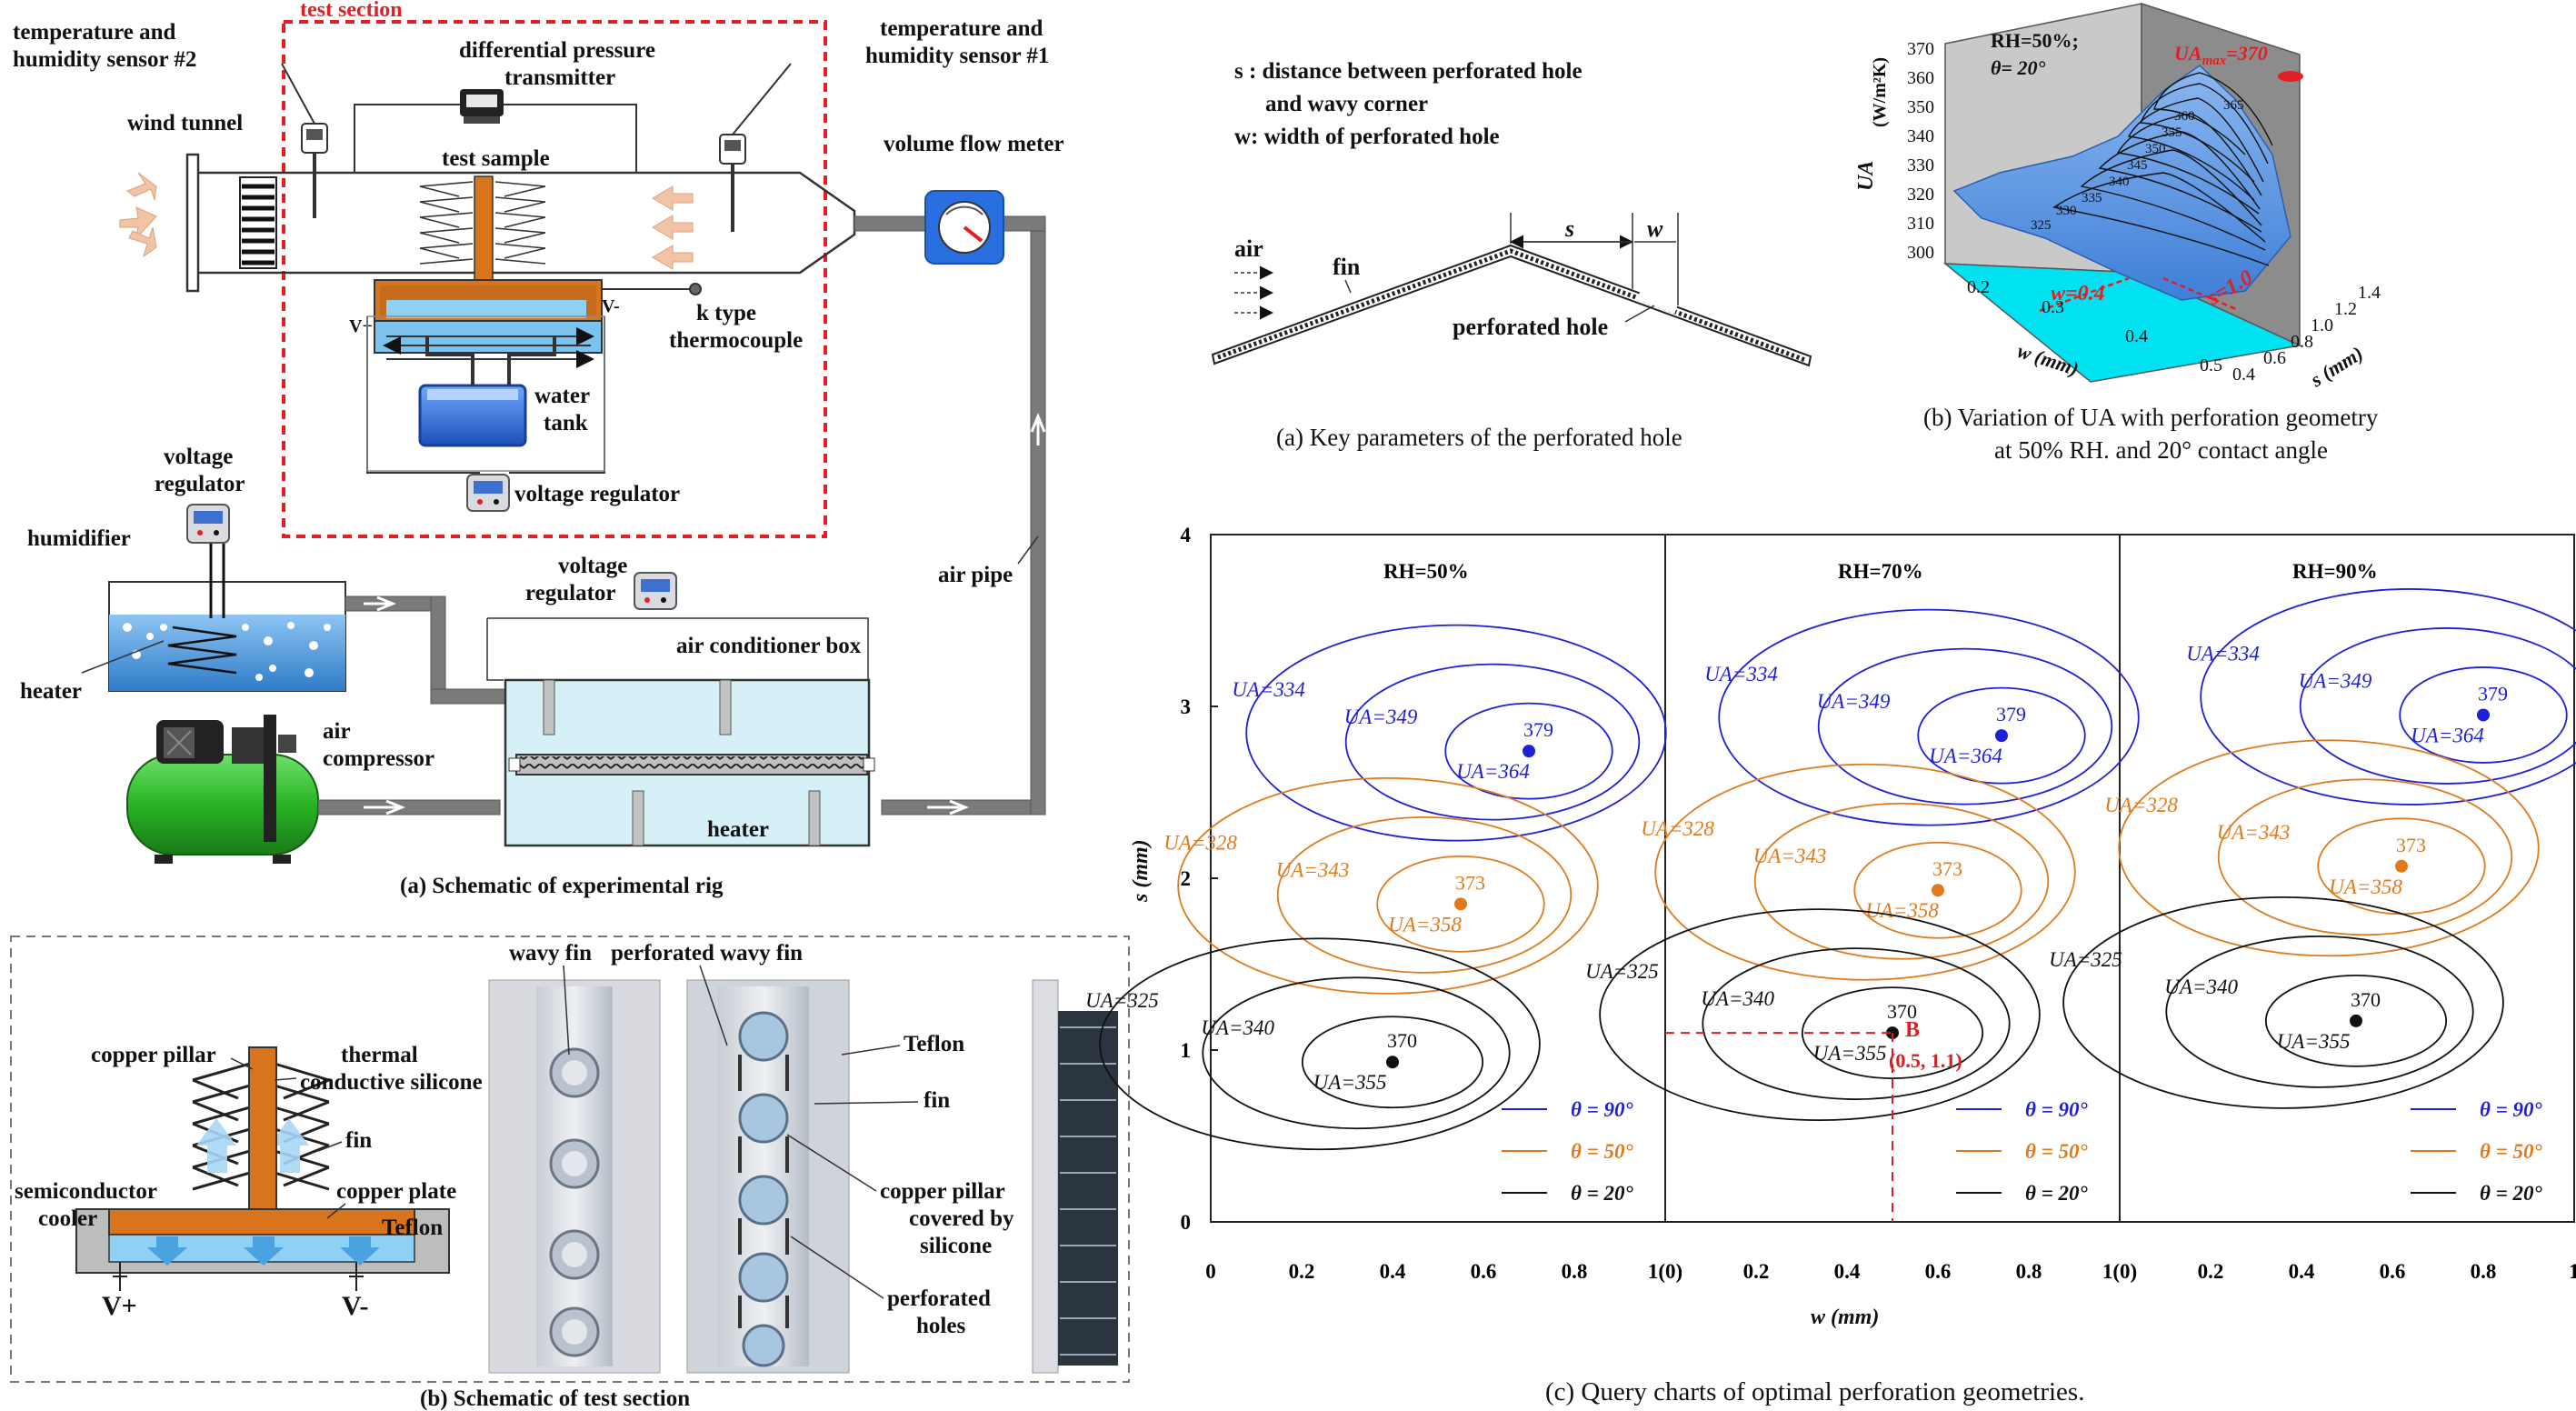 Image resolution: width=2576 pixels, height=1411 pixels. What do you see at coordinates (1186, 706) in the screenshot?
I see `y-tick-label: 3` at bounding box center [1186, 706].